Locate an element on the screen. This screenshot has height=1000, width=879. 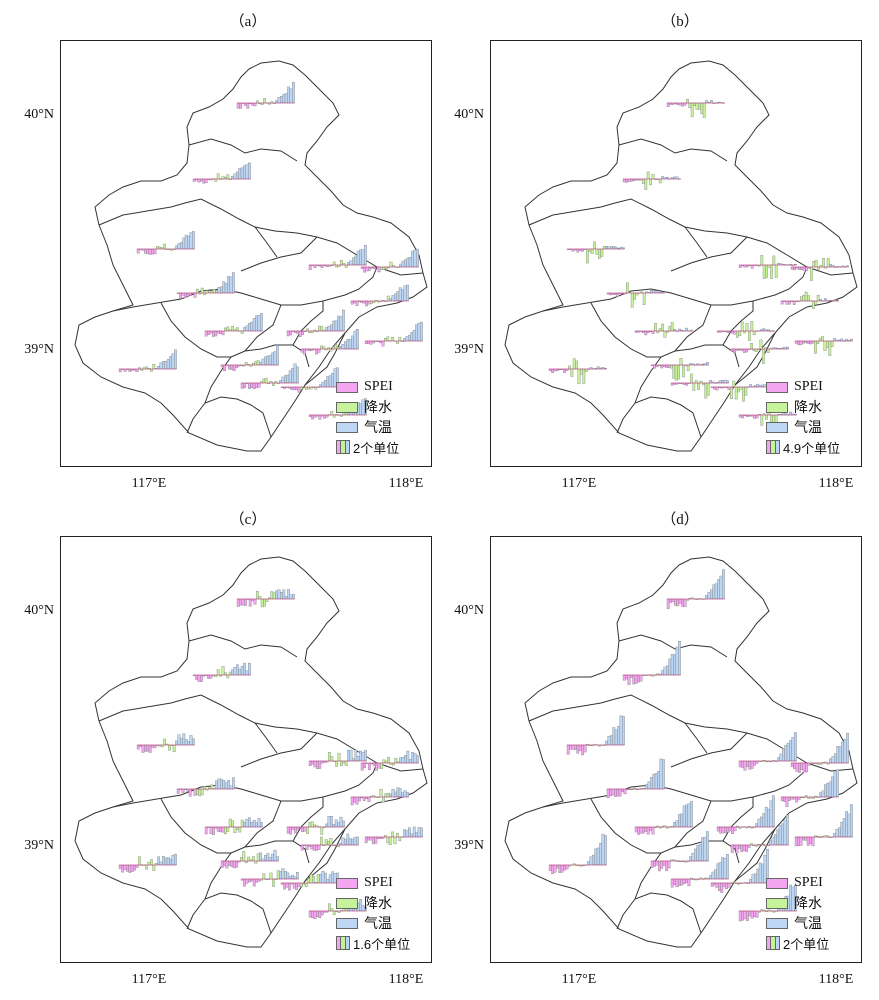
legend-a: SPEI 降水 气温 2个单位 is located at coordinates (367, 417).